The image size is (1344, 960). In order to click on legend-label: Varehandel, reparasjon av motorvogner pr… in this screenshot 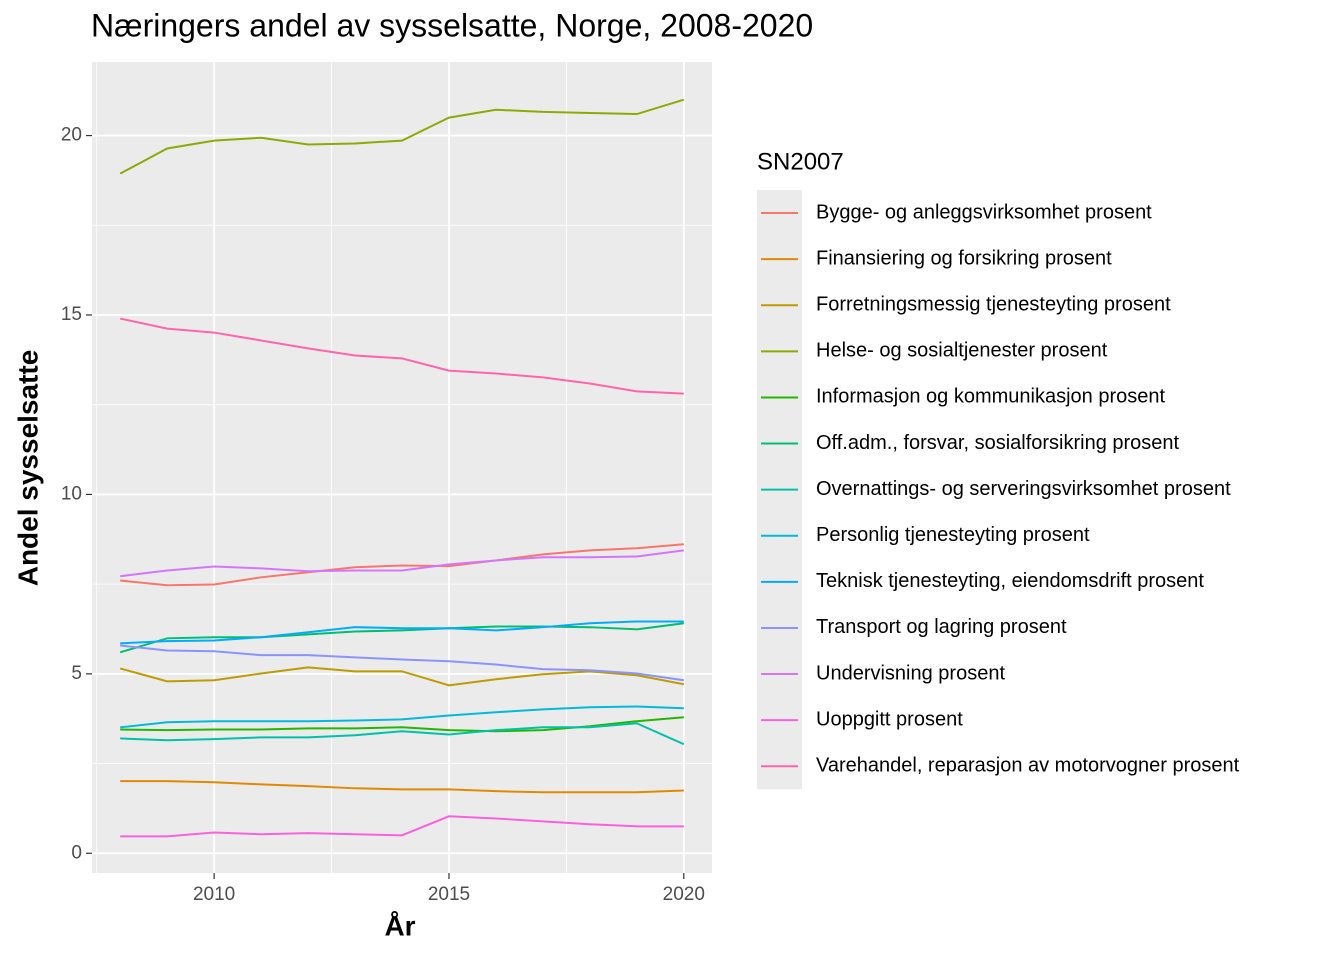, I will do `click(1028, 766)`.